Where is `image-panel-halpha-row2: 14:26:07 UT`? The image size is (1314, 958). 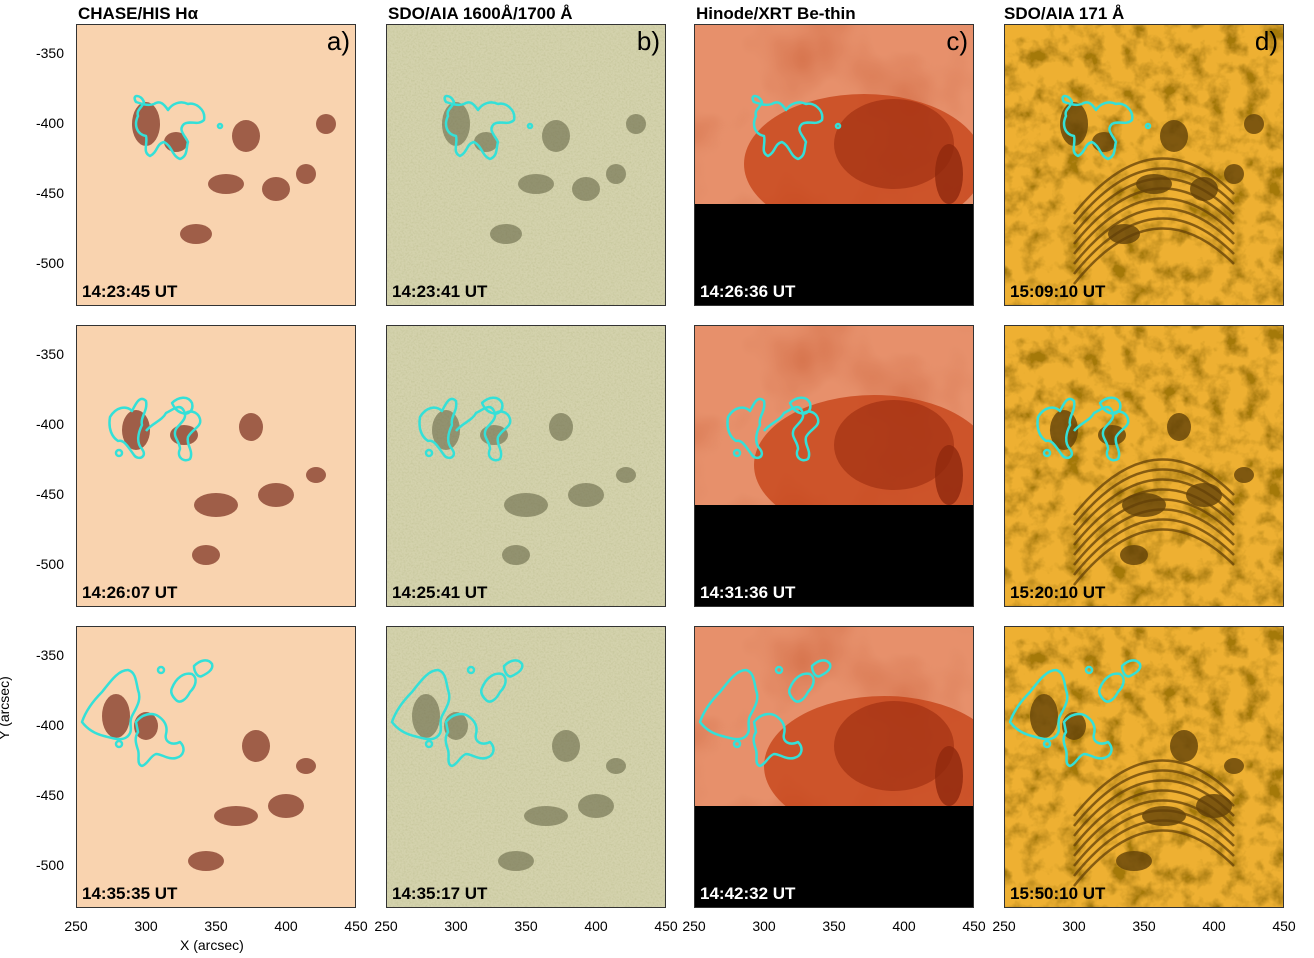 image-panel-halpha-row2: 14:26:07 UT is located at coordinates (216, 466).